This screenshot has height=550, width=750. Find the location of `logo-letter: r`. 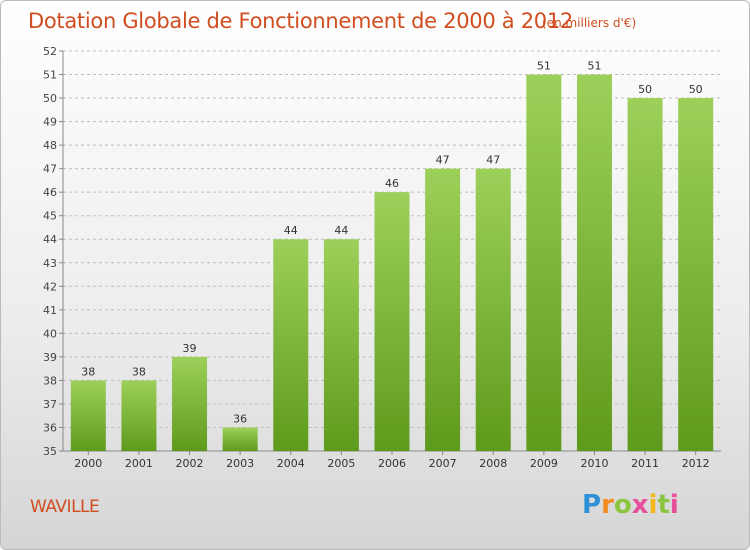

logo-letter: r is located at coordinates (607, 505).